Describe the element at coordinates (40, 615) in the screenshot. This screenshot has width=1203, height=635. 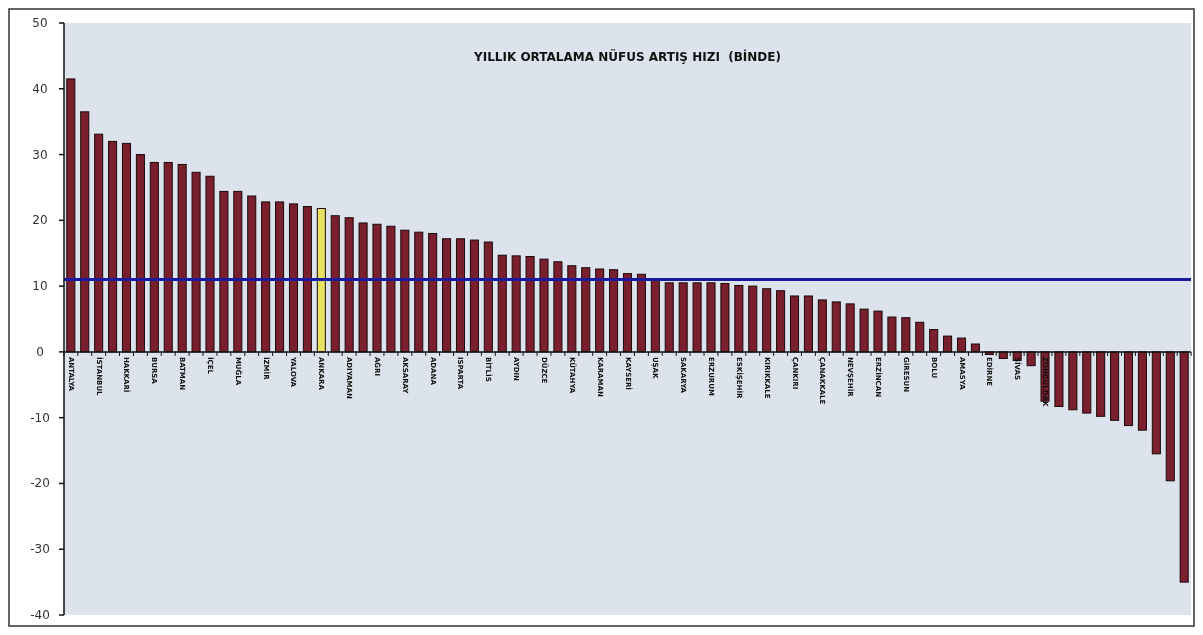
I see `y-tick-label: -40` at that location.